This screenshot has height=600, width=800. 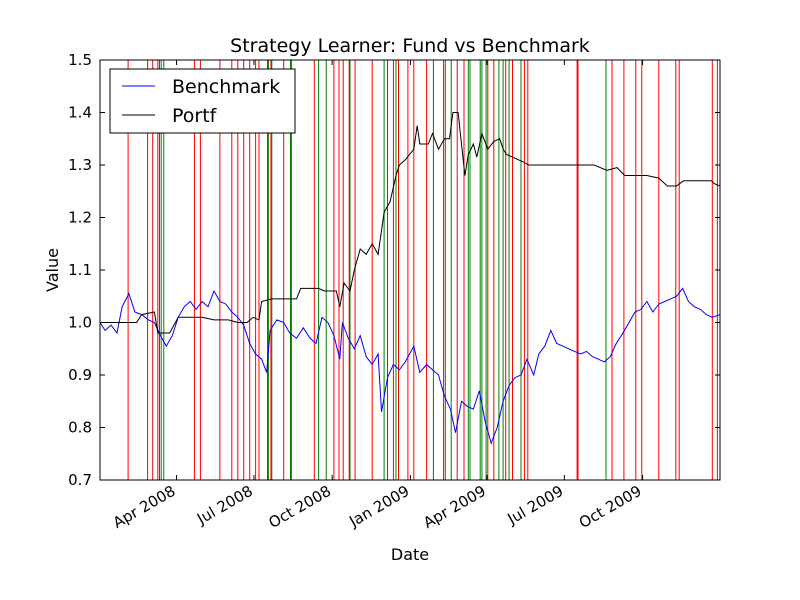 I want to click on y-axis-label: Value, so click(x=52, y=270).